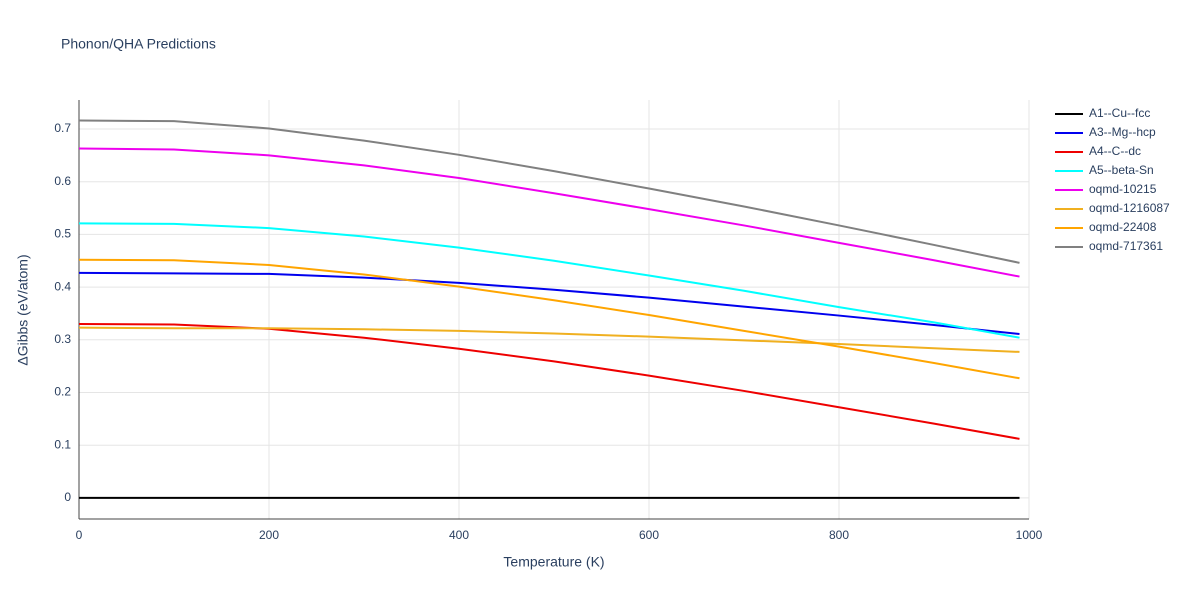  What do you see at coordinates (138, 44) in the screenshot?
I see `chart-title: Phonon/QHA Predictions` at bounding box center [138, 44].